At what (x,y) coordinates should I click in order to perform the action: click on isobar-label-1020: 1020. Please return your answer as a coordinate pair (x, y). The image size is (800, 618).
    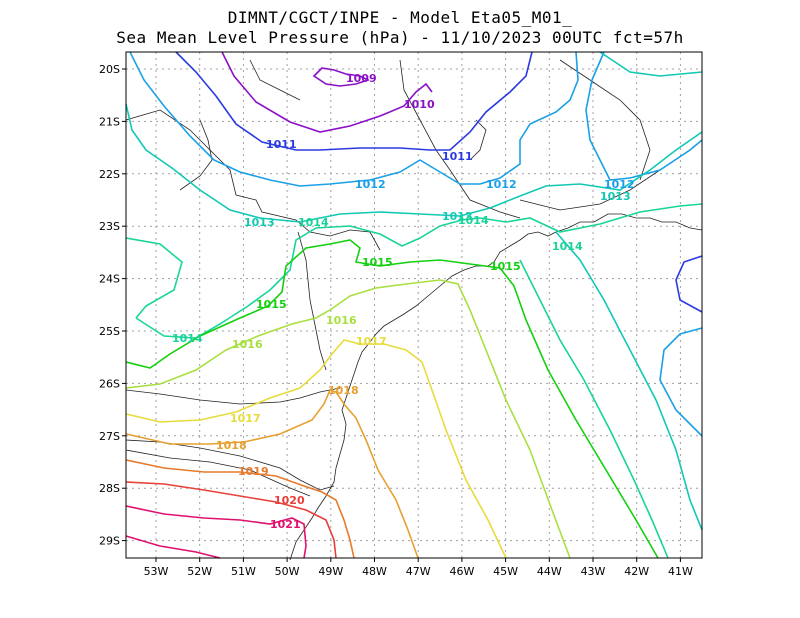
    Looking at the image, I should click on (289, 500).